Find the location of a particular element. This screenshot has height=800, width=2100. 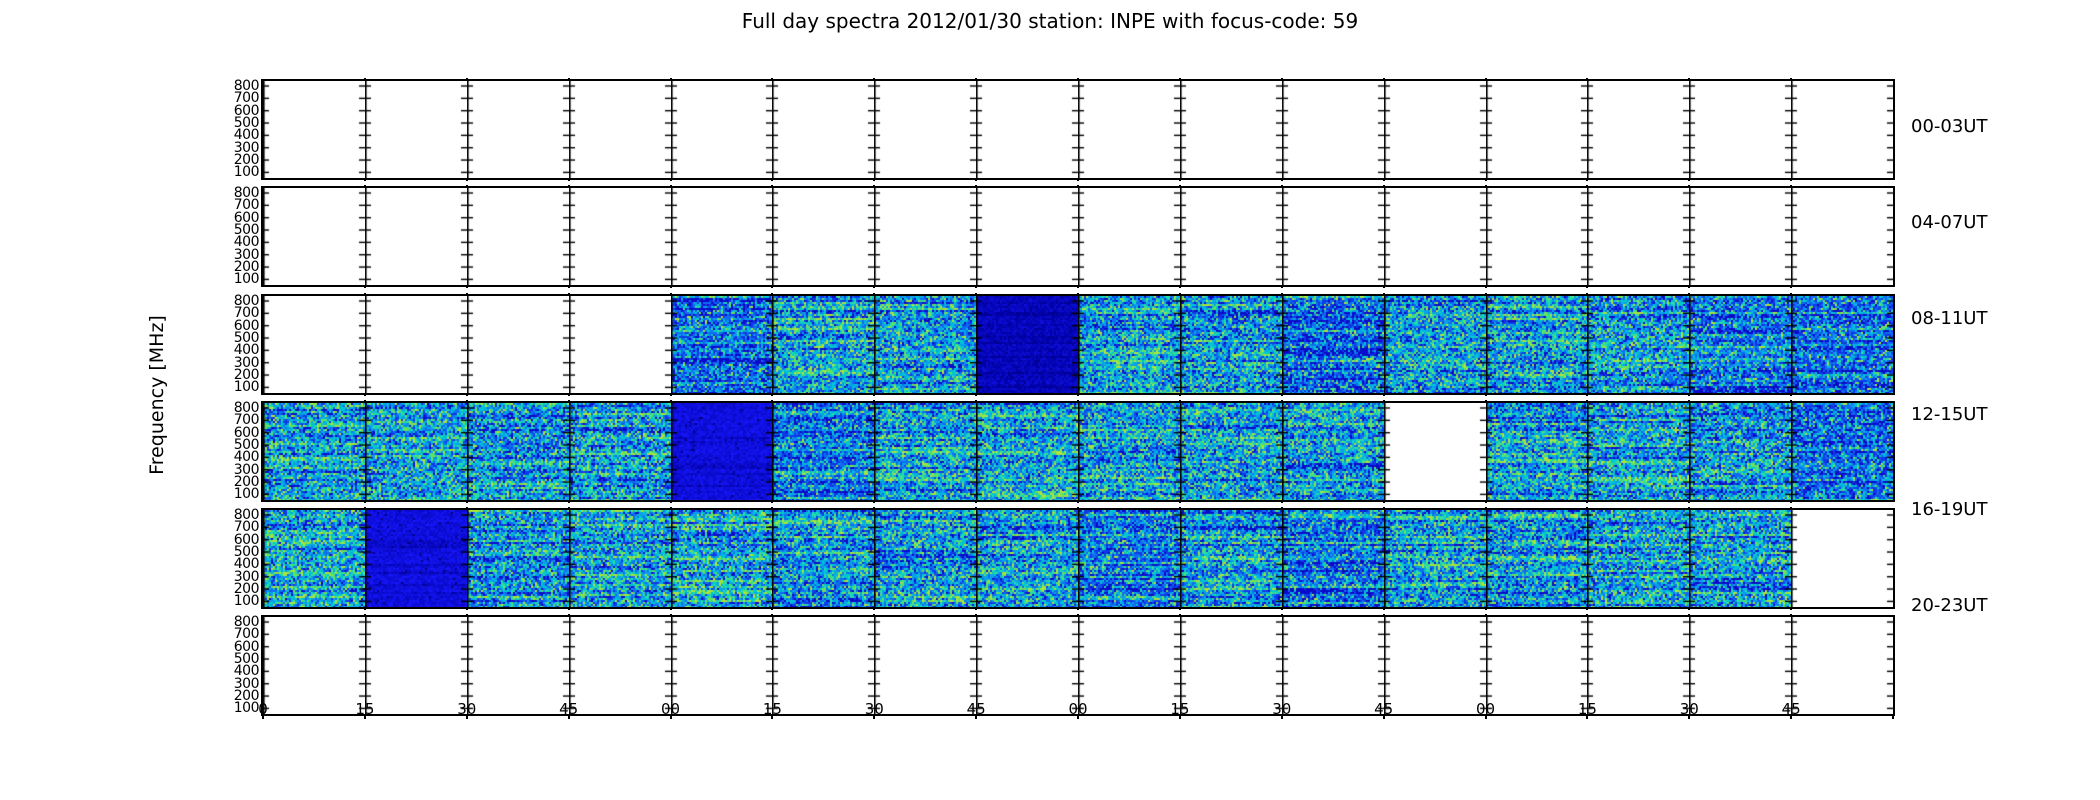

y-tick-label: 100 is located at coordinates (246, 494).